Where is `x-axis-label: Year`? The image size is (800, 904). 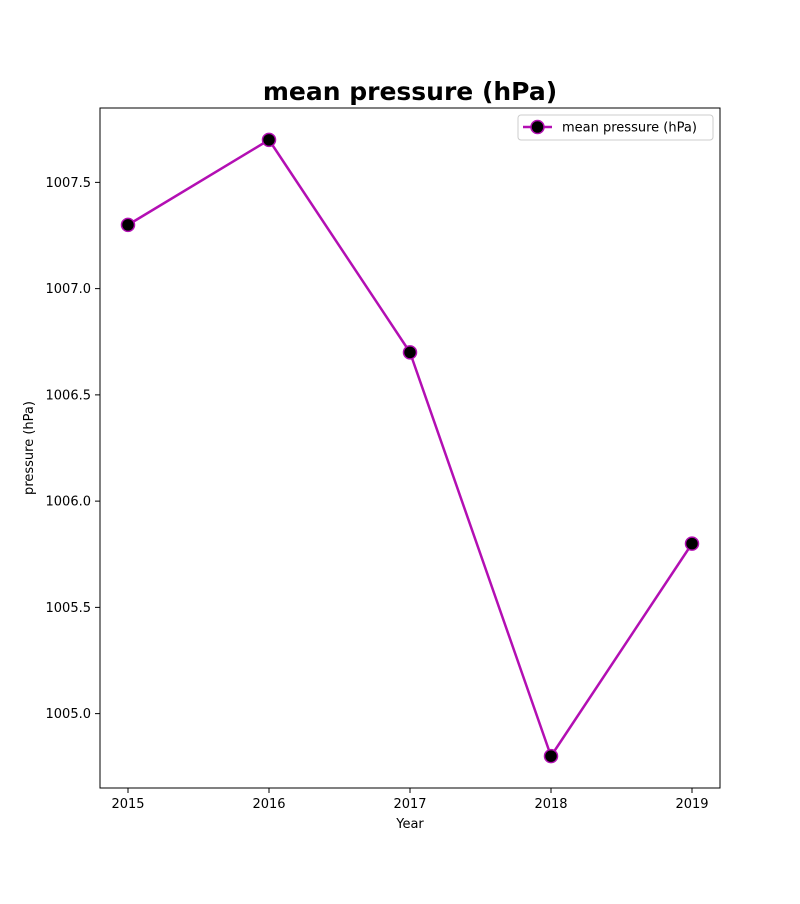 x-axis-label: Year is located at coordinates (409, 824).